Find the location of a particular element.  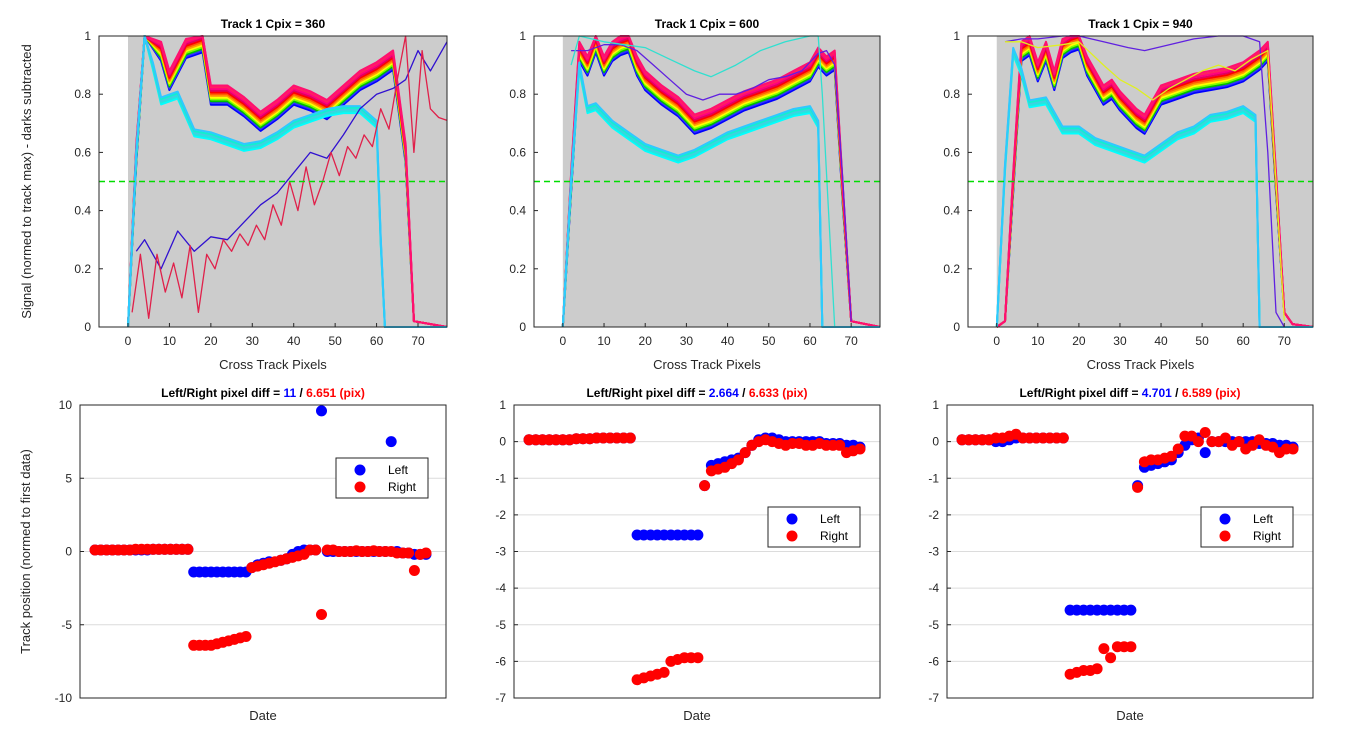

x-tick-labels: 0 10 20 30 40 50 60 70 is located at coordinates (1142, 335).